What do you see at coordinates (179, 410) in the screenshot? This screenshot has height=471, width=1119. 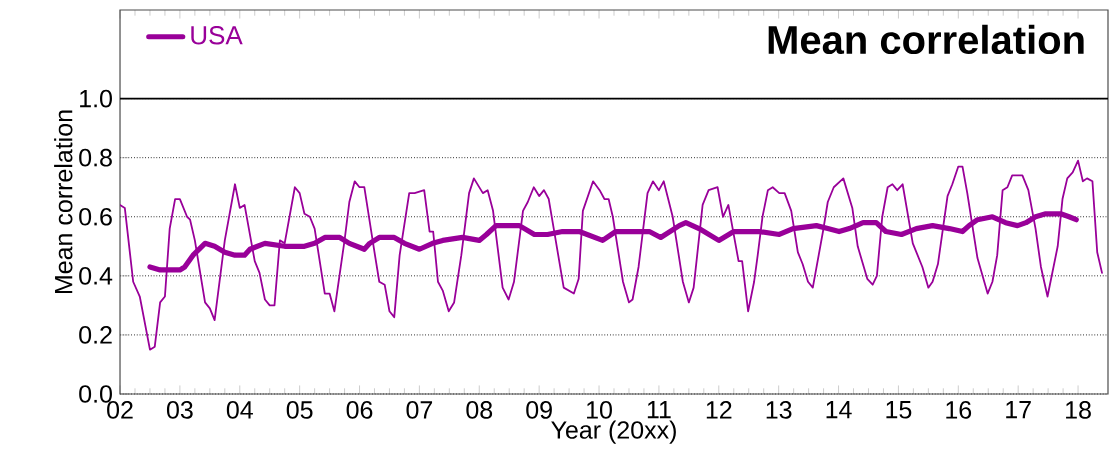 I see `x-tick-label: 03` at bounding box center [179, 410].